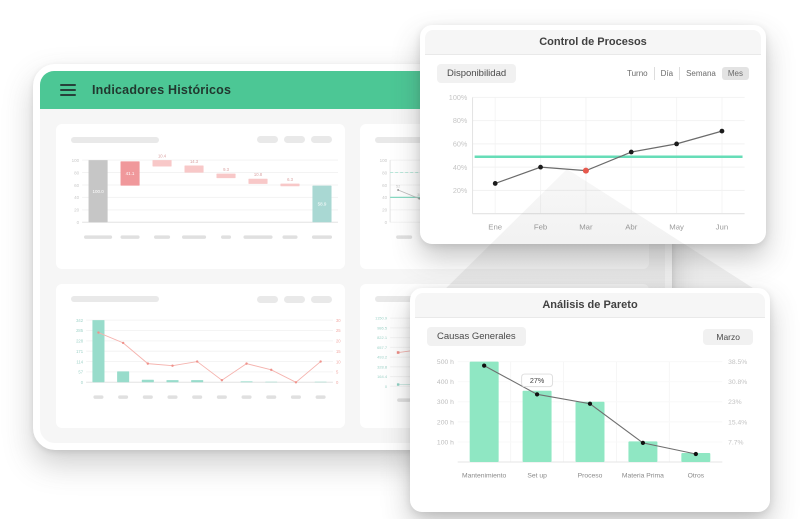 The width and height of the screenshot is (800, 519). What do you see at coordinates (460, 144) in the screenshot?
I see `svg-text: 60%` at bounding box center [460, 144].